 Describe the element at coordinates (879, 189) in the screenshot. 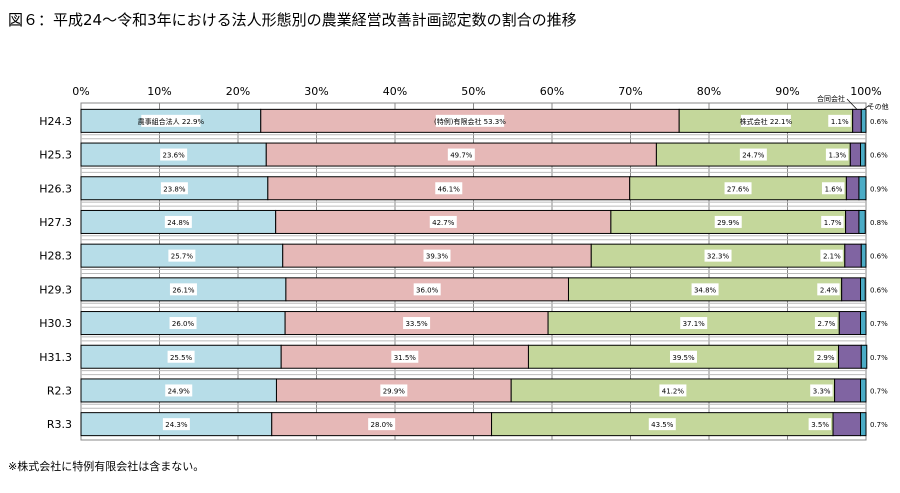

I see `data-label: 0.9%` at that location.